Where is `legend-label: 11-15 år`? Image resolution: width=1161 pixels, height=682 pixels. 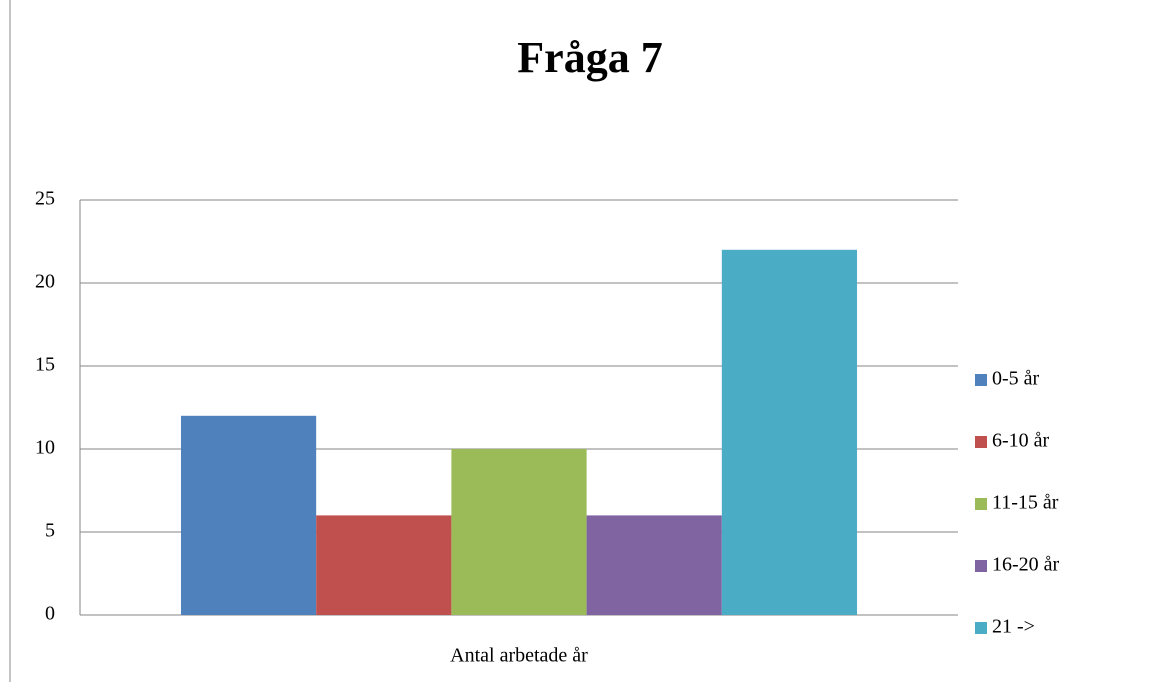
legend-label: 11-15 år is located at coordinates (1025, 503).